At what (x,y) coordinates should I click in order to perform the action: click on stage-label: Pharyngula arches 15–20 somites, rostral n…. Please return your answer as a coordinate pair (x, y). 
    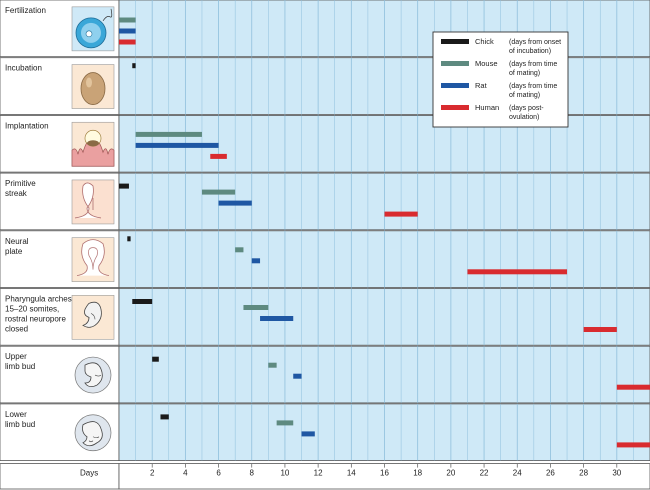
    Looking at the image, I should click on (38, 314).